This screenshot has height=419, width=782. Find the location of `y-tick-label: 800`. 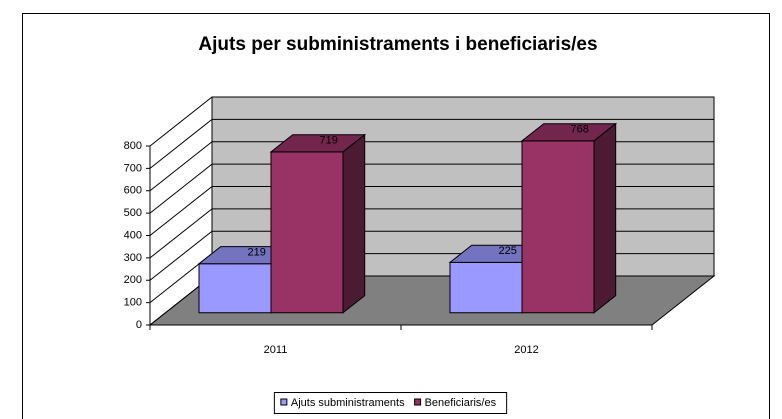

y-tick-label: 800 is located at coordinates (133, 146).